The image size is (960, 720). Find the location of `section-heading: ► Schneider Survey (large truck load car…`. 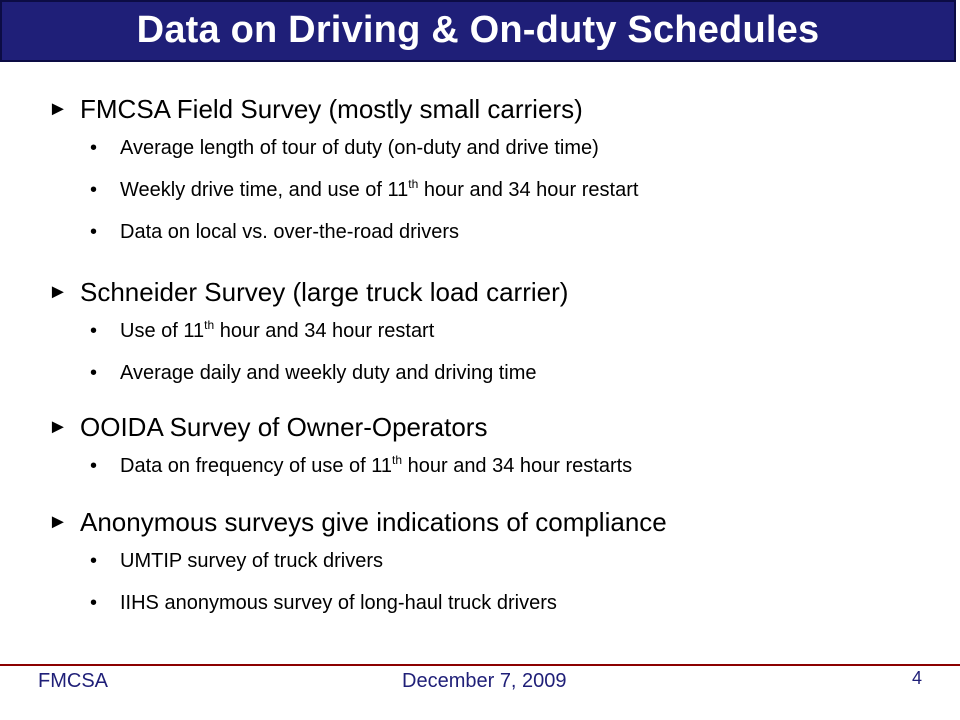

section-heading: ► Schneider Survey (large truck load car… is located at coordinates (498, 292).